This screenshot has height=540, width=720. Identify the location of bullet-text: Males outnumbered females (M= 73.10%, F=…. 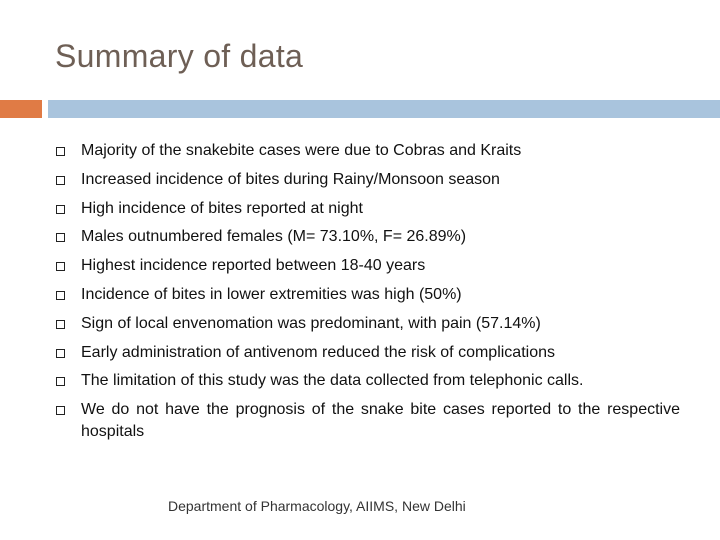
(274, 237).